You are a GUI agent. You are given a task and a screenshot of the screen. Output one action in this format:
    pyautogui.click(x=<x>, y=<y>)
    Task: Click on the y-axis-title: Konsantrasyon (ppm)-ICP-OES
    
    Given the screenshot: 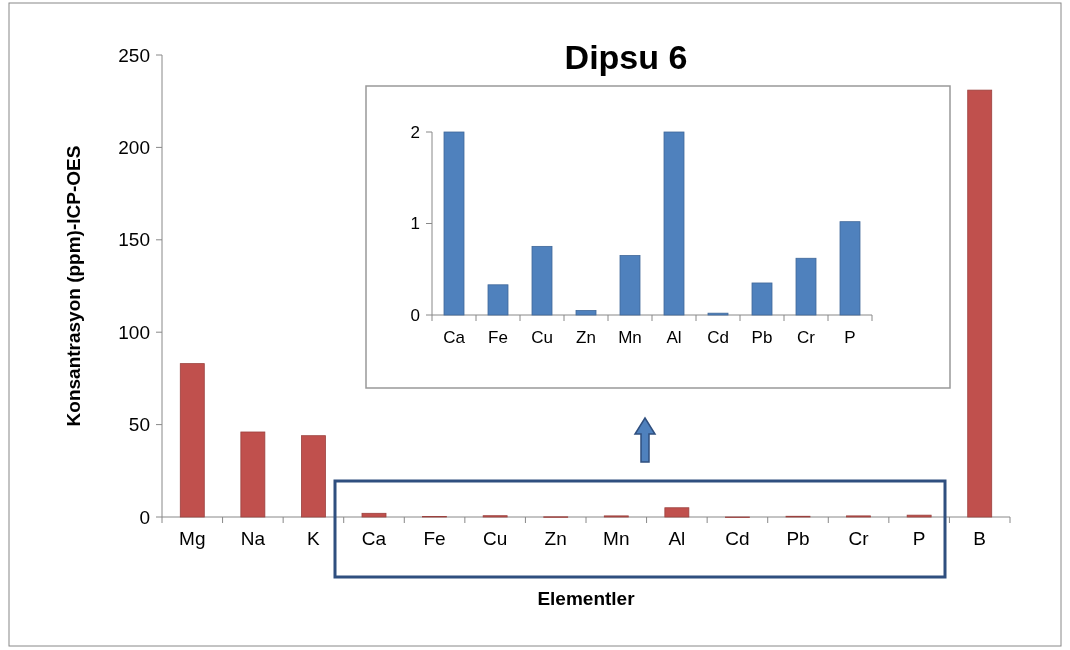 What is the action you would take?
    pyautogui.click(x=73, y=286)
    